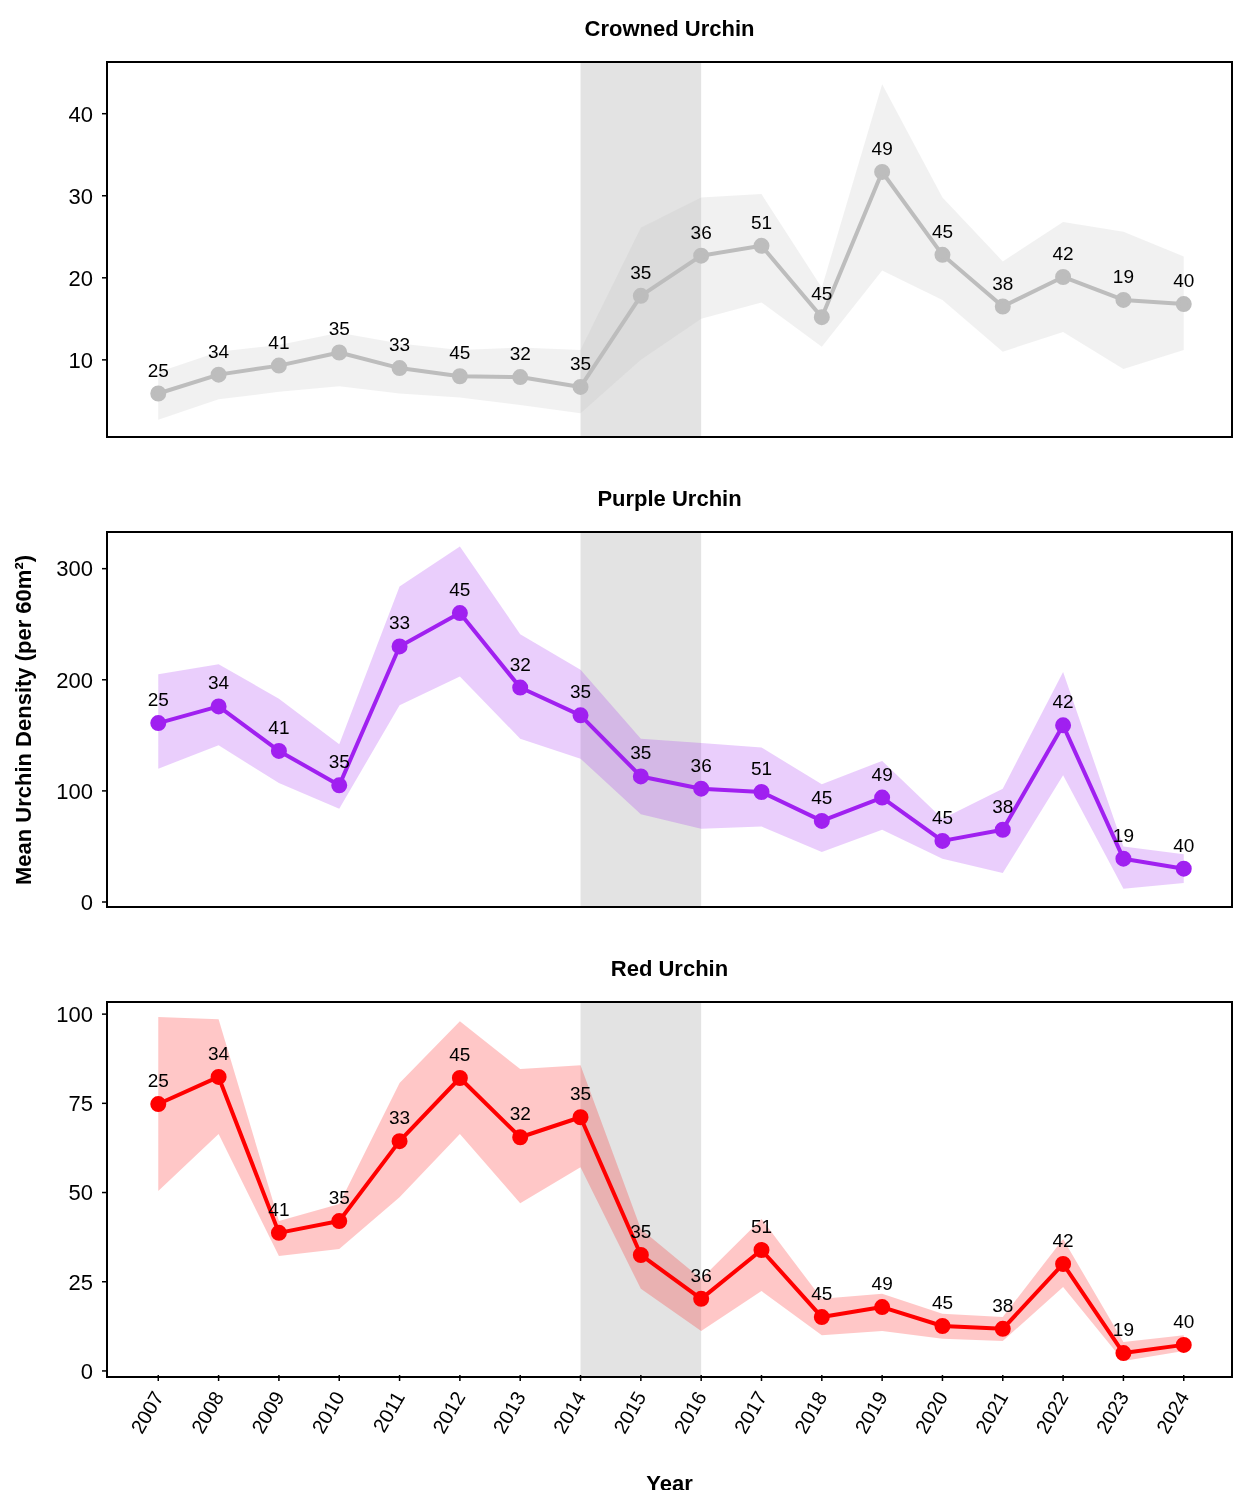  What do you see at coordinates (80, 1193) in the screenshot?
I see `y-tick-label: 50` at bounding box center [80, 1193].